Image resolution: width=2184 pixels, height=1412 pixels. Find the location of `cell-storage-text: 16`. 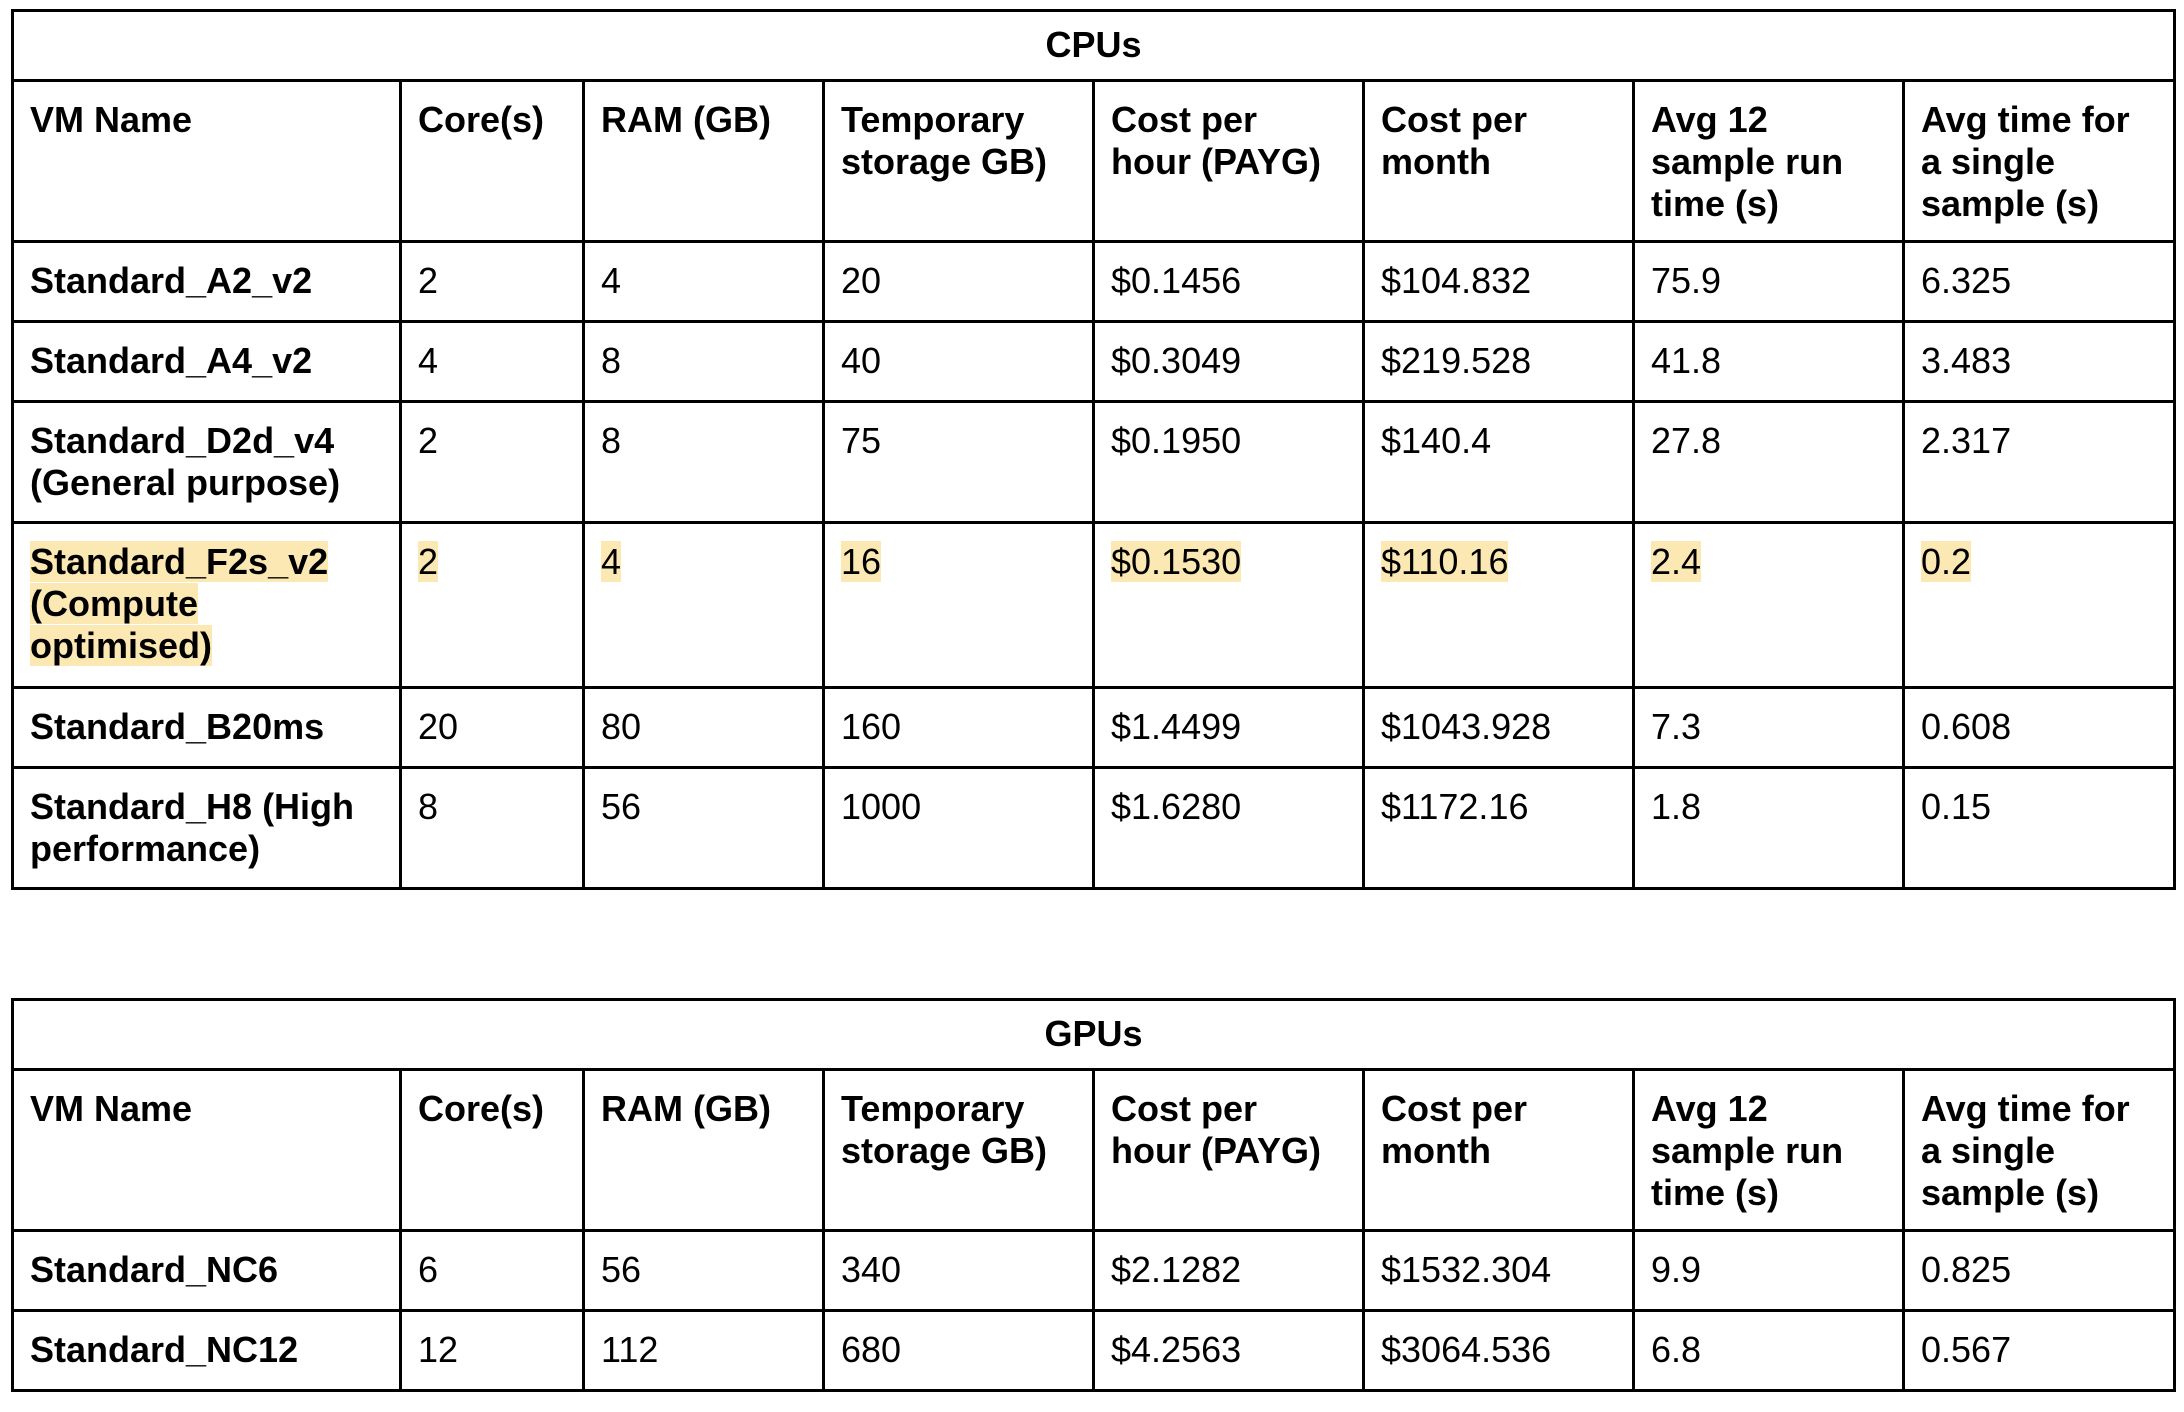

cell-storage-text: 16 is located at coordinates (861, 561).